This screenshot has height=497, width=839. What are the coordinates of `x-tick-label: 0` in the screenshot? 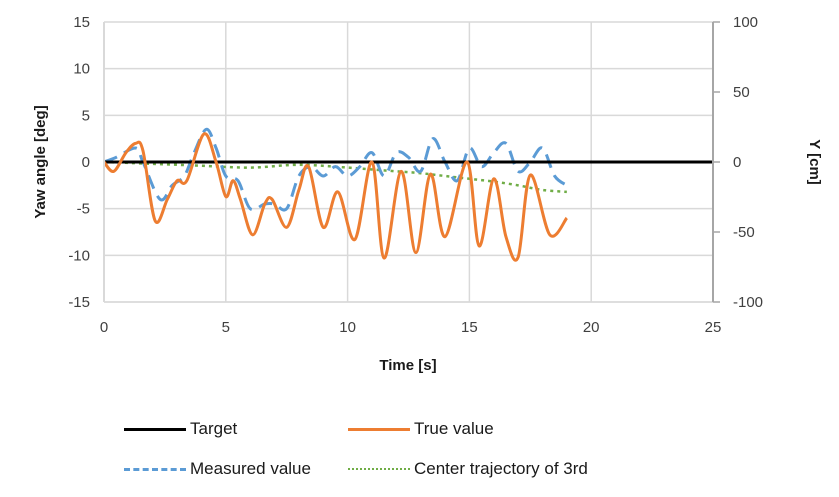 It's located at (104, 327).